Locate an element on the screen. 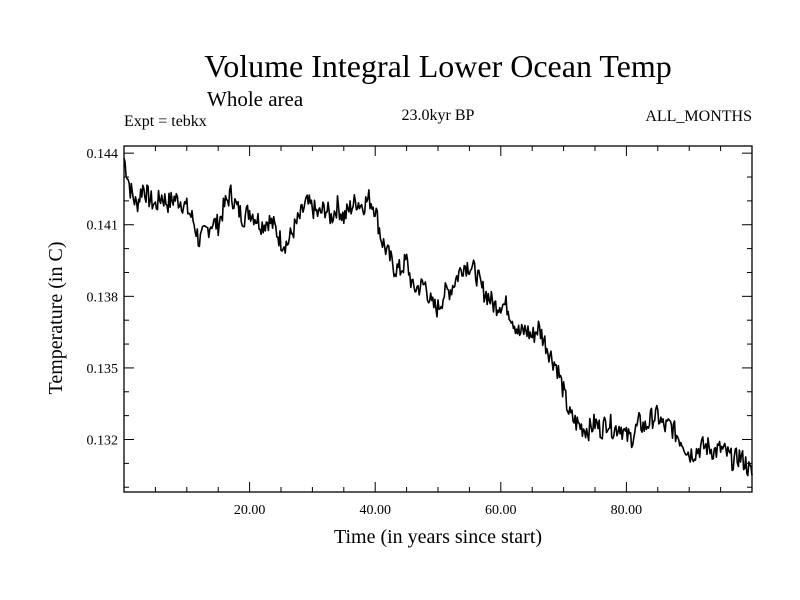 This screenshot has width=800, height=600. x-tick-label: 60.00 is located at coordinates (501, 510).